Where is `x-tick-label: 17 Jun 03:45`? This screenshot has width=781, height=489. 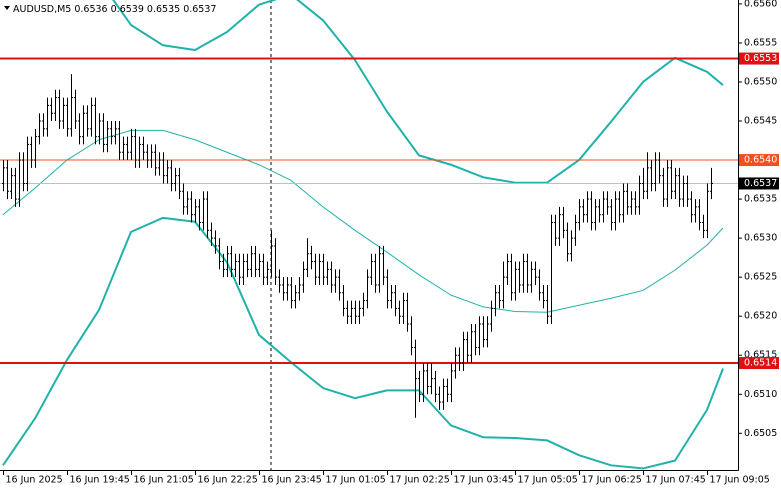 x-tick-label: 17 Jun 03:45 is located at coordinates (484, 480).